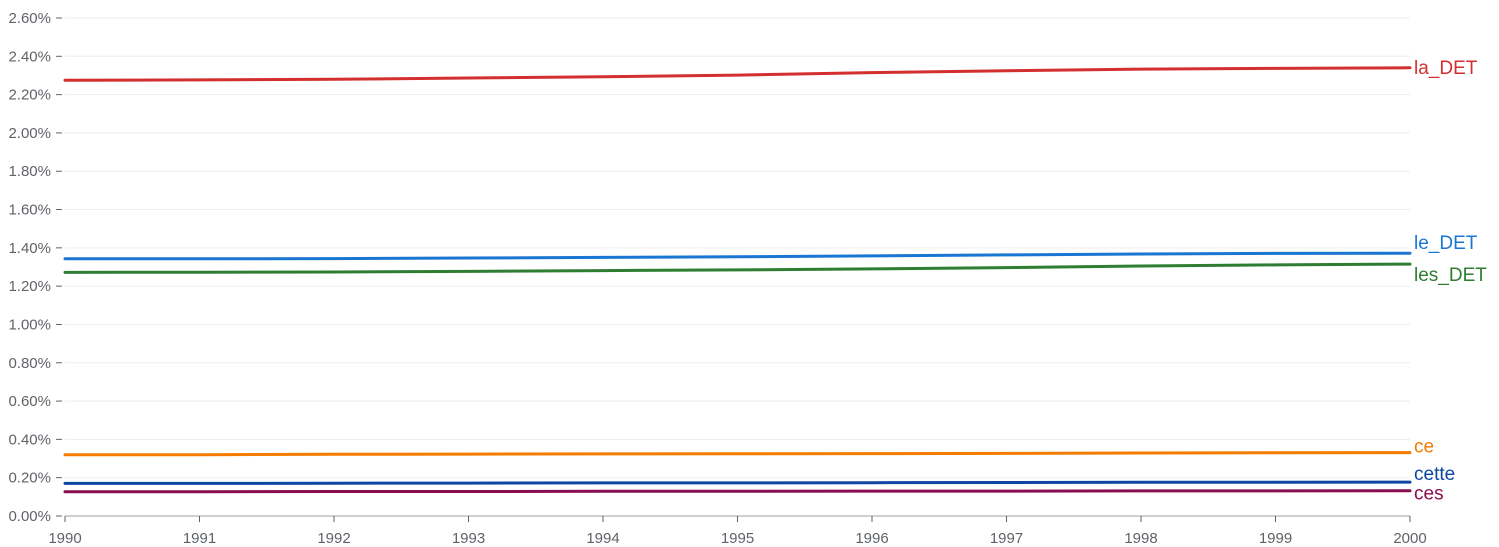  Describe the element at coordinates (737, 482) in the screenshot. I see `series-line-cette` at that location.